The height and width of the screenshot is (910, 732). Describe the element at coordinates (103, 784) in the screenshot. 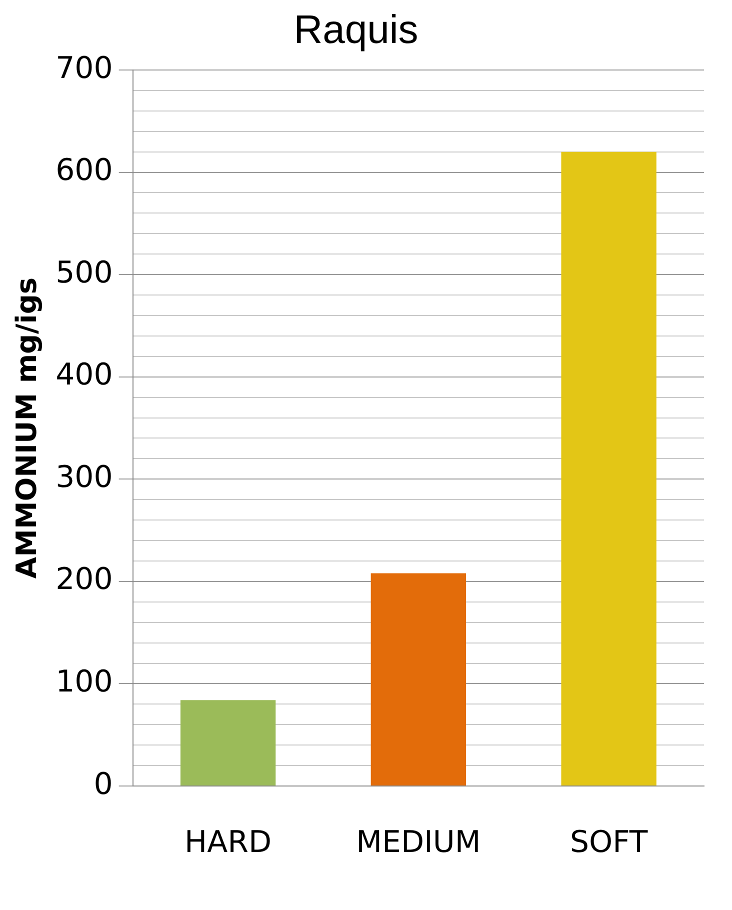

I see `y-tick-label: 0` at that location.